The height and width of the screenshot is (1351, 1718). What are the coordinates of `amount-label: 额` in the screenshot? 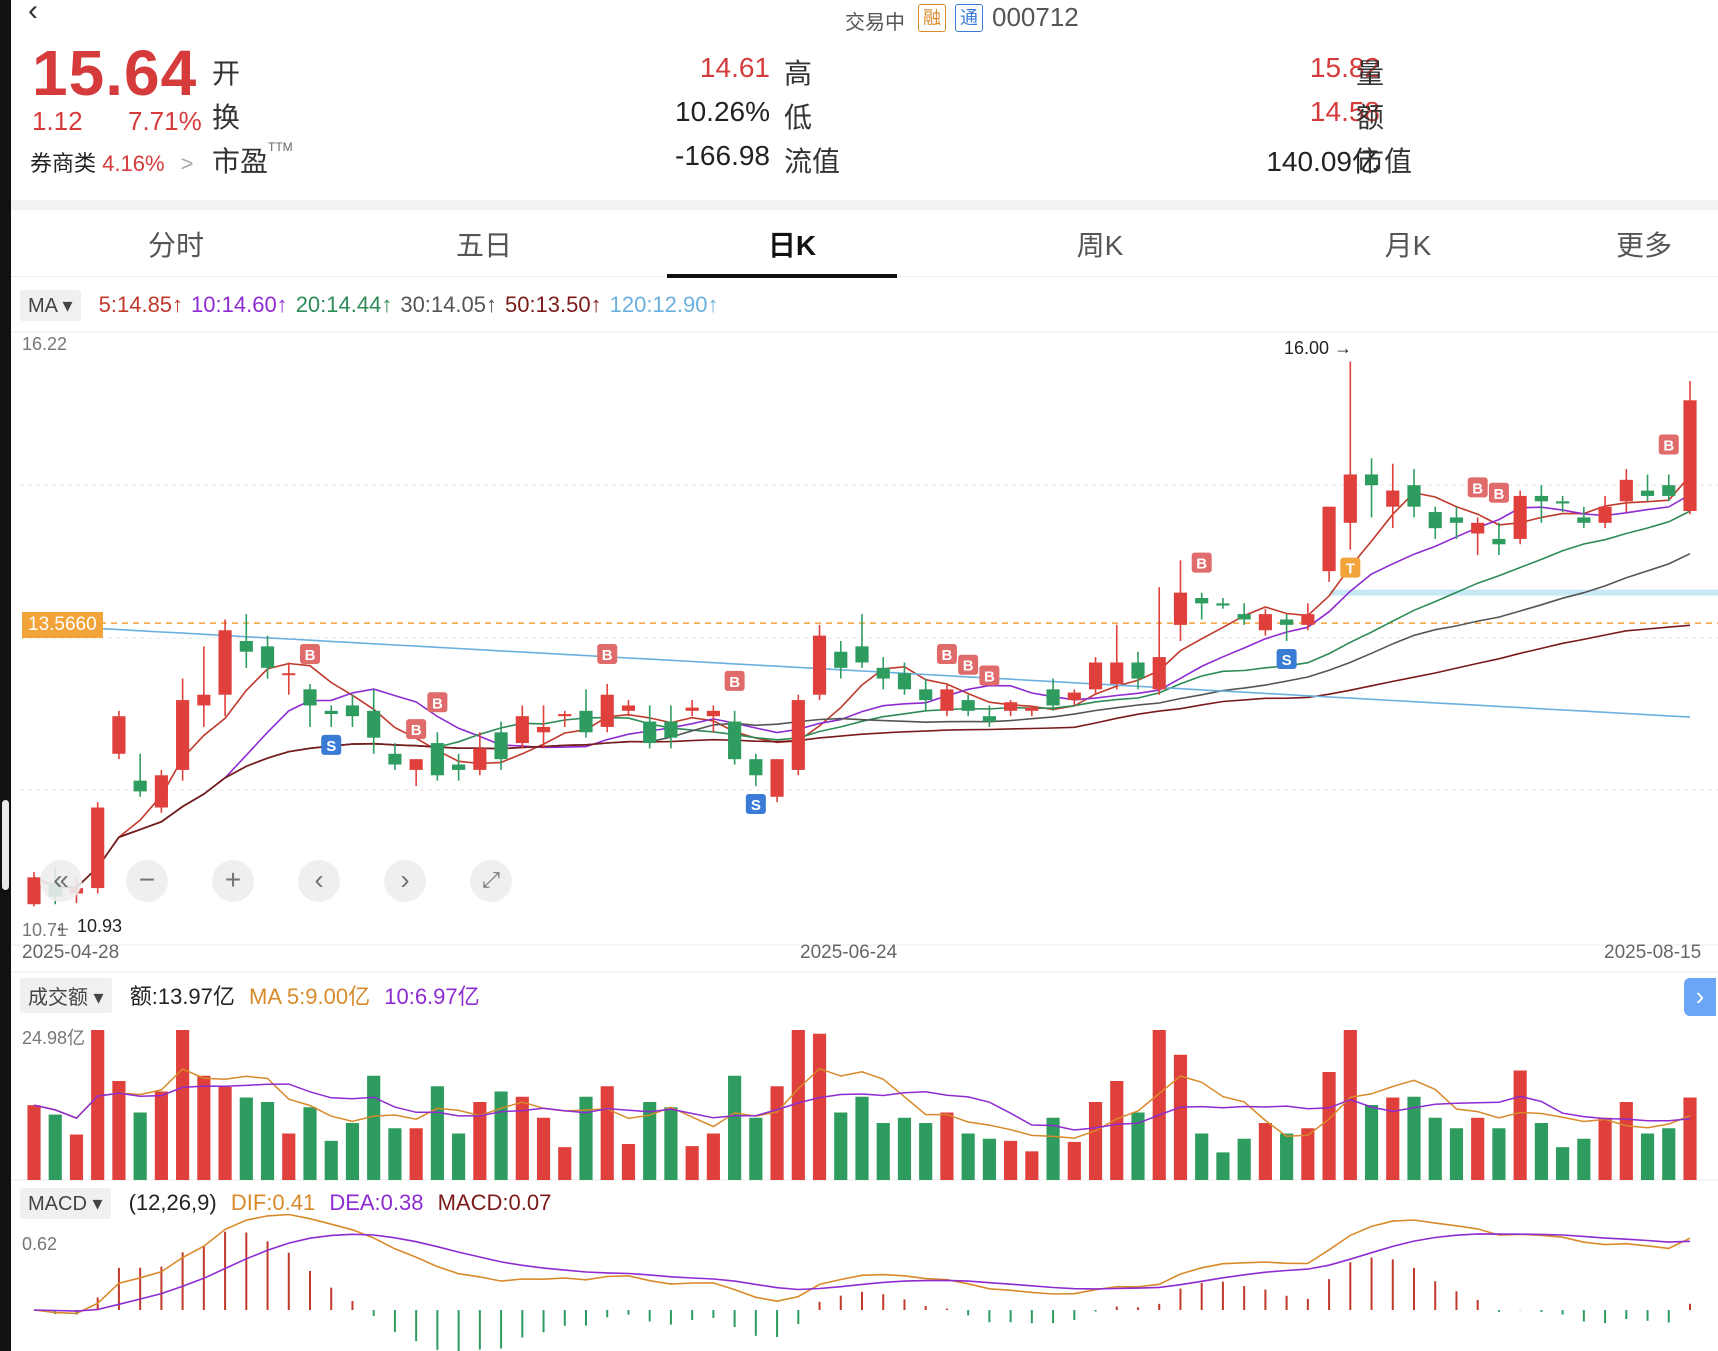 It's located at (1370, 117).